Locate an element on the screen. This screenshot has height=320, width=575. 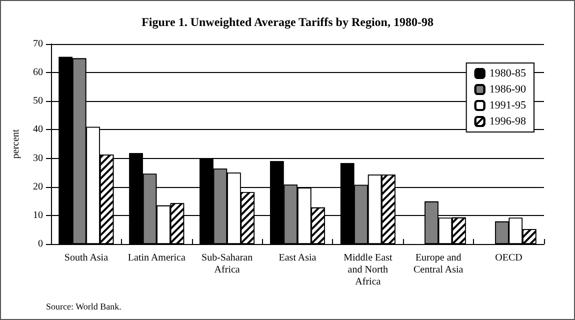
x-tick-label: OECD is located at coordinates (508, 258).